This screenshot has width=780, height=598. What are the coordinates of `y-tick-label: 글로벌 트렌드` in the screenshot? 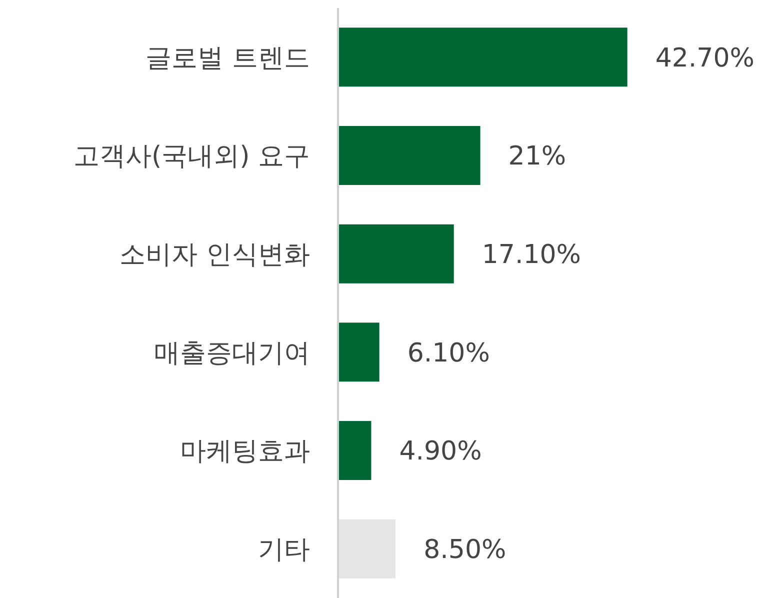 It's located at (228, 58).